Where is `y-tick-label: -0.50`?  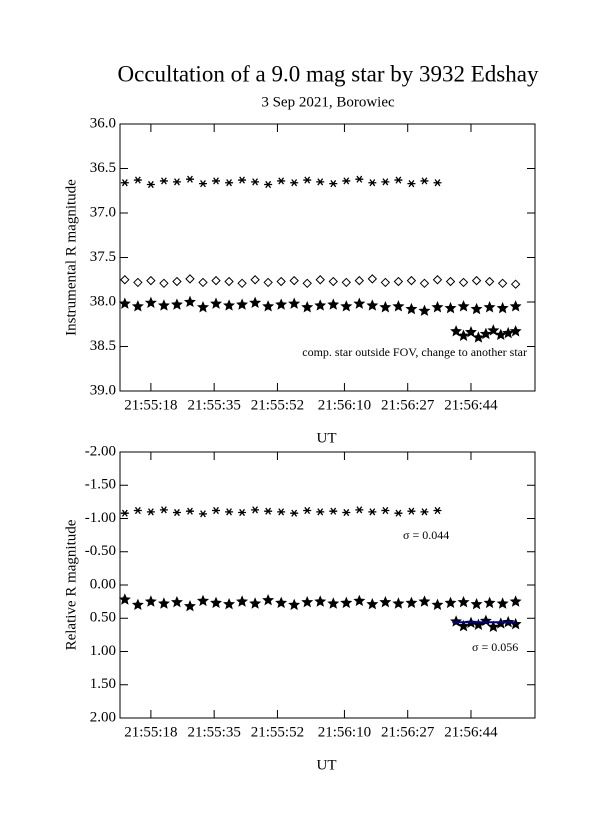
y-tick-label: -0.50 is located at coordinates (100, 551).